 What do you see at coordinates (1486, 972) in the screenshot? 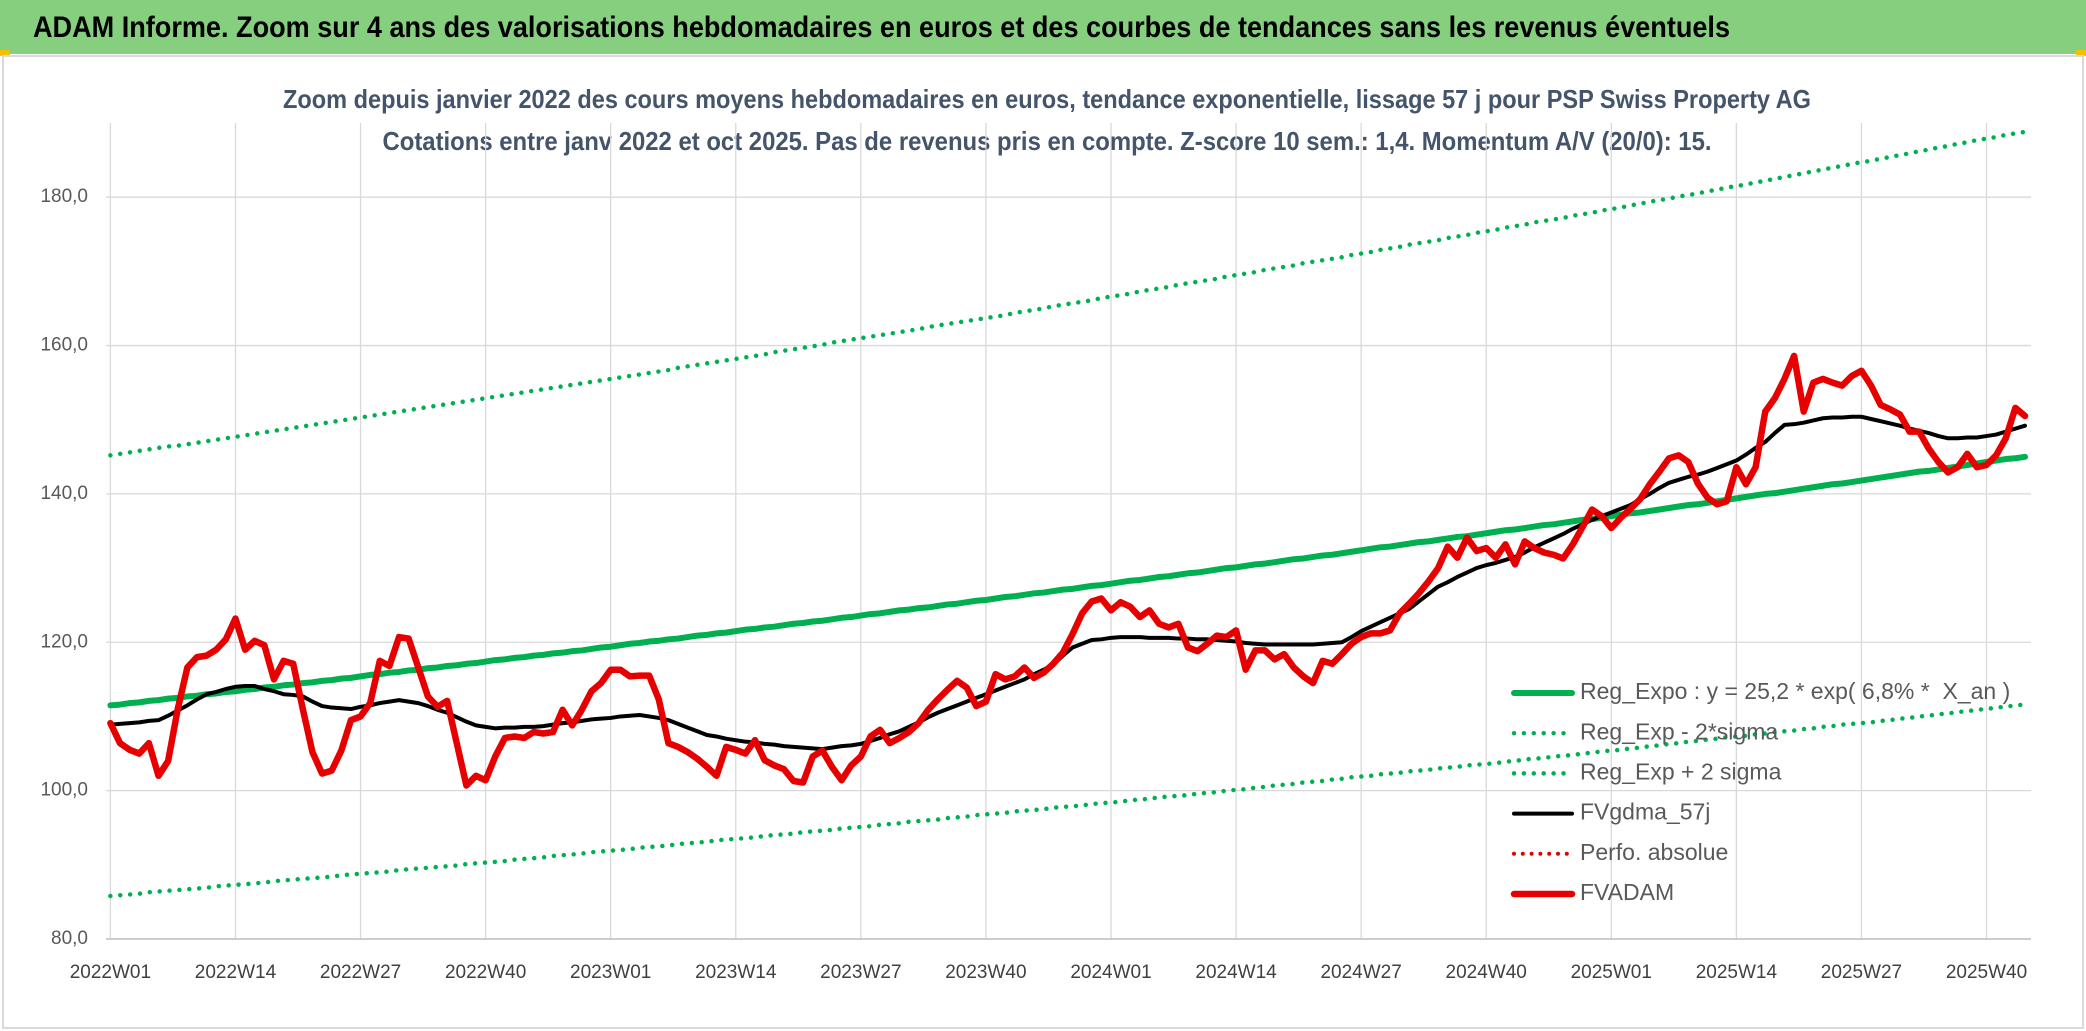
I see `x-tick-label: 2024W40` at bounding box center [1486, 972].